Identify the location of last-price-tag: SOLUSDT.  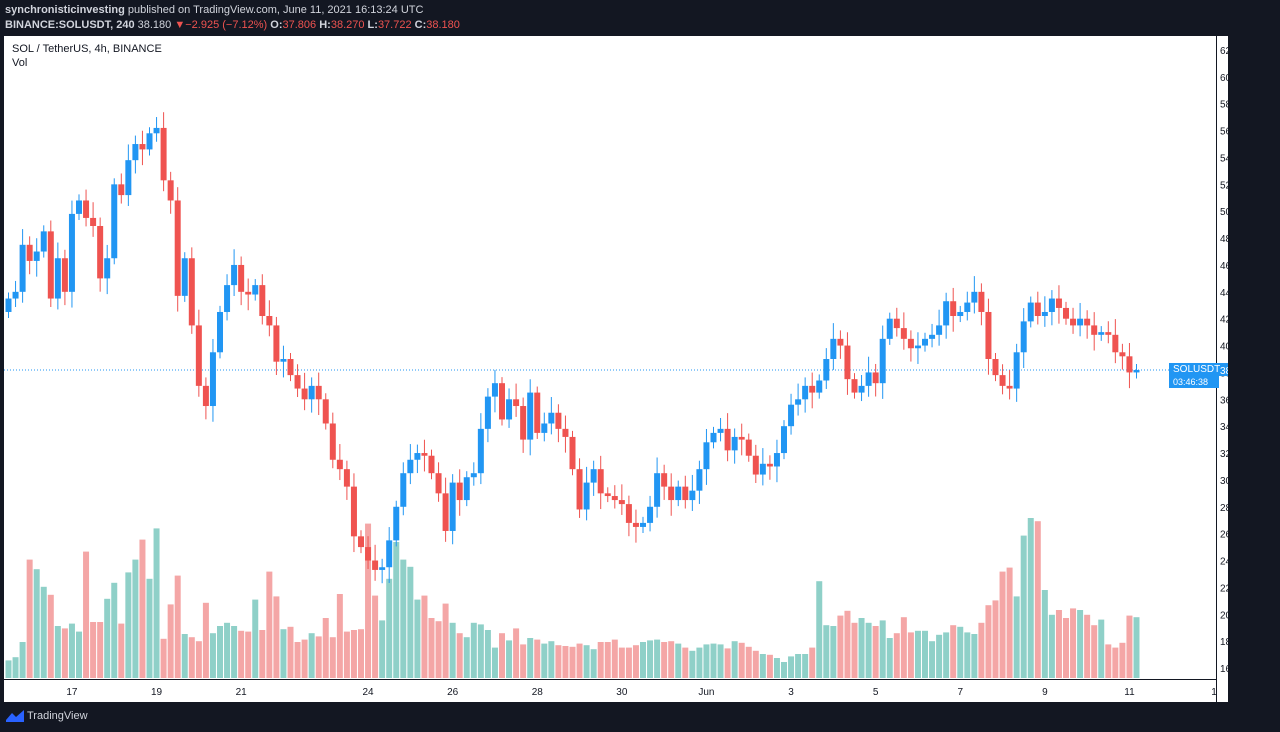
(1194, 370).